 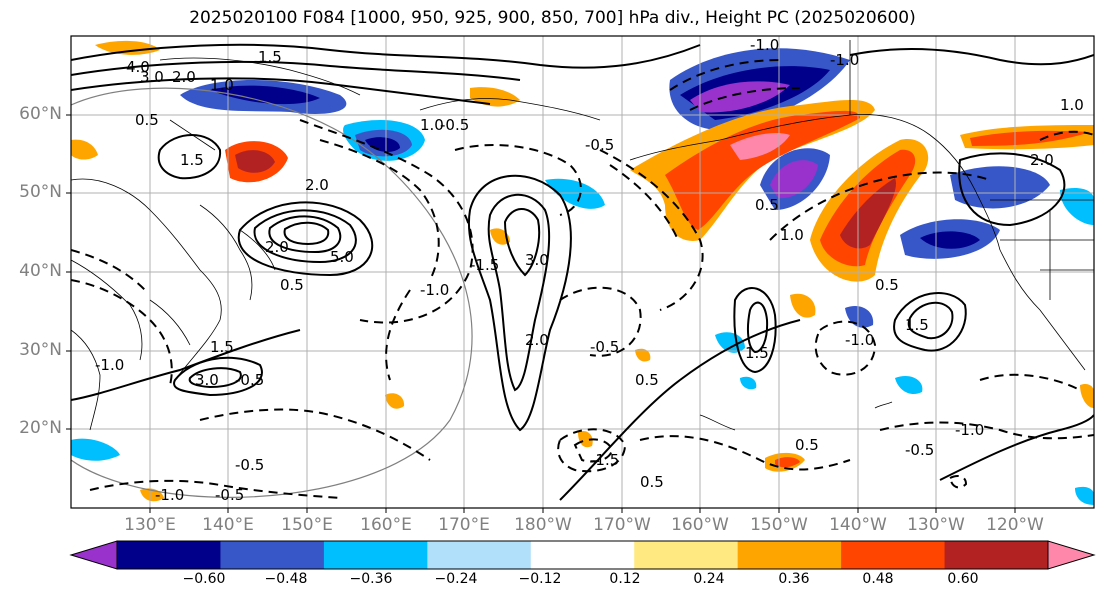 What do you see at coordinates (625, 579) in the screenshot?
I see `colorbar-tick-label: 0.12` at bounding box center [625, 579].